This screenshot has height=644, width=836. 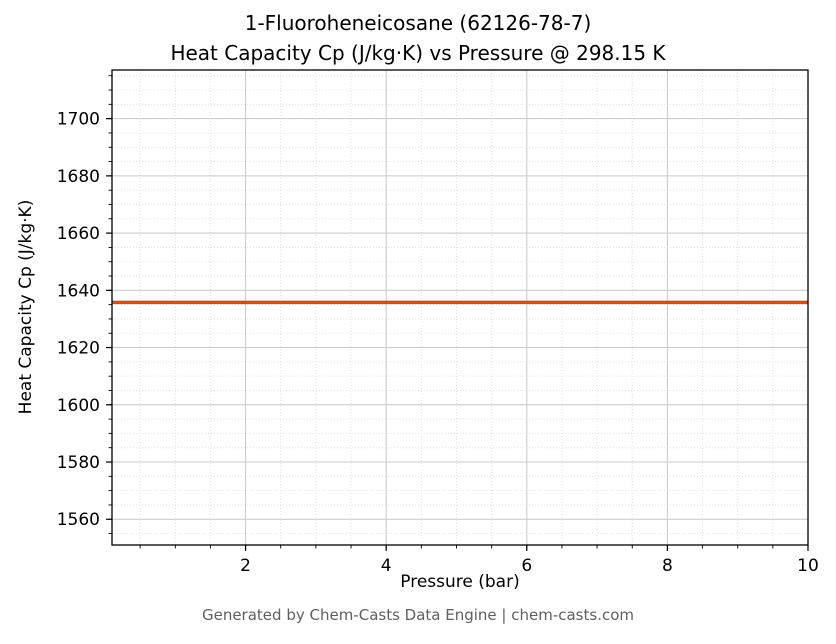 I want to click on x-tick-label: 10, so click(x=808, y=566).